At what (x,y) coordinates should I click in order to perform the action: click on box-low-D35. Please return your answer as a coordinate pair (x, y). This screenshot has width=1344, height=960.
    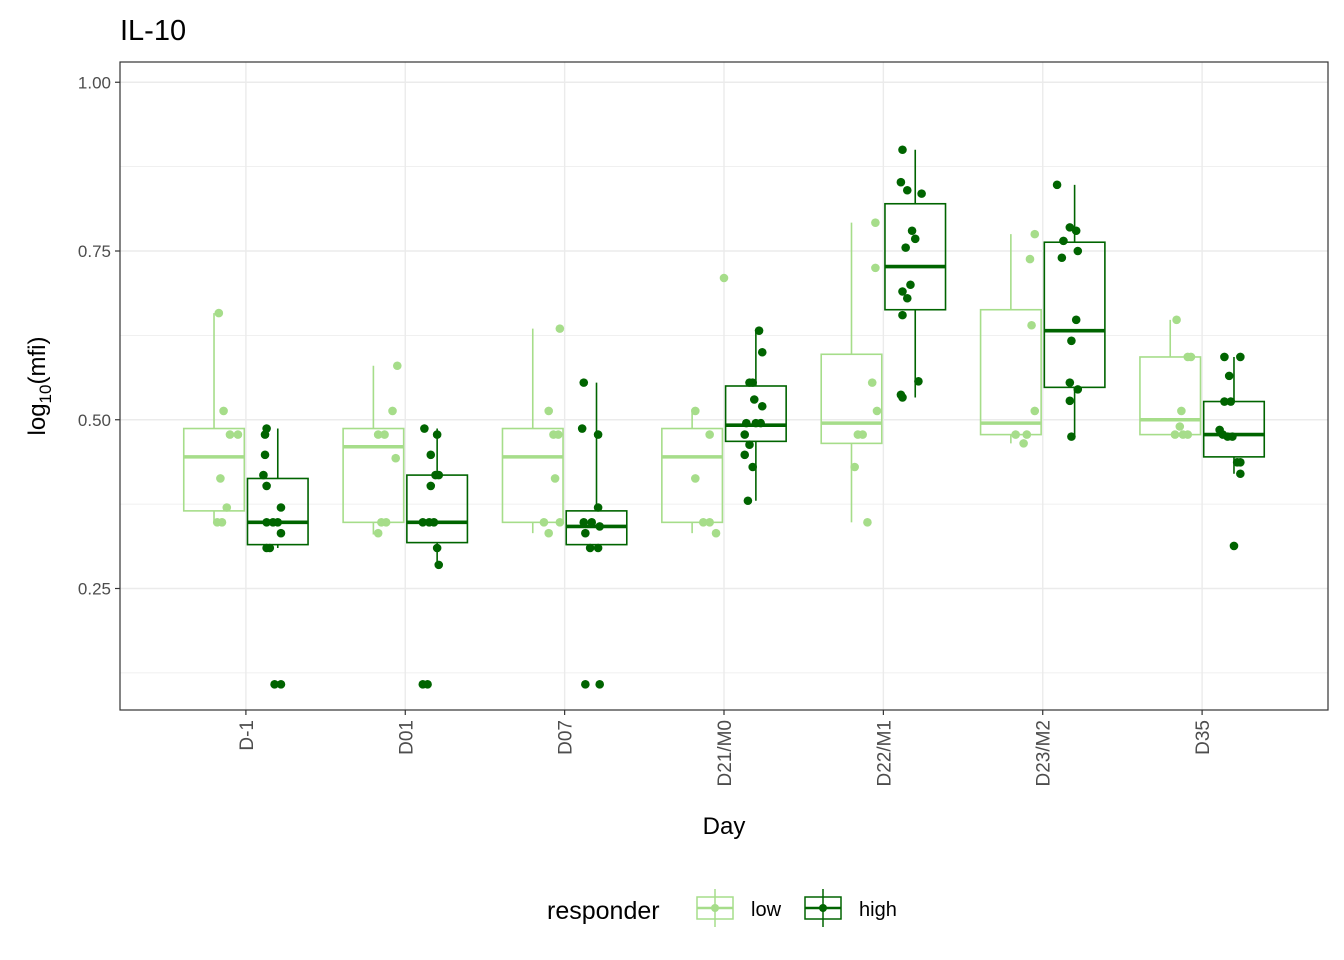
    Looking at the image, I should click on (1170, 377).